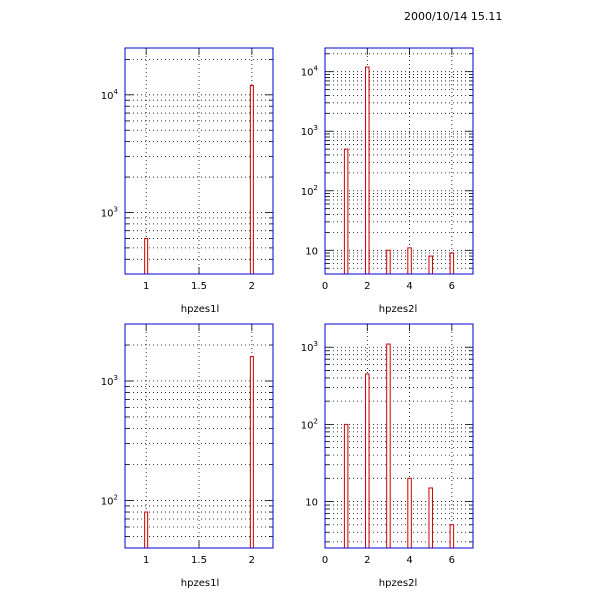 This screenshot has width=600, height=600. I want to click on histogram-panel-2: 0 2 4 6 10 10² 10³ 10⁴ hpzes2l, so click(387, 181).